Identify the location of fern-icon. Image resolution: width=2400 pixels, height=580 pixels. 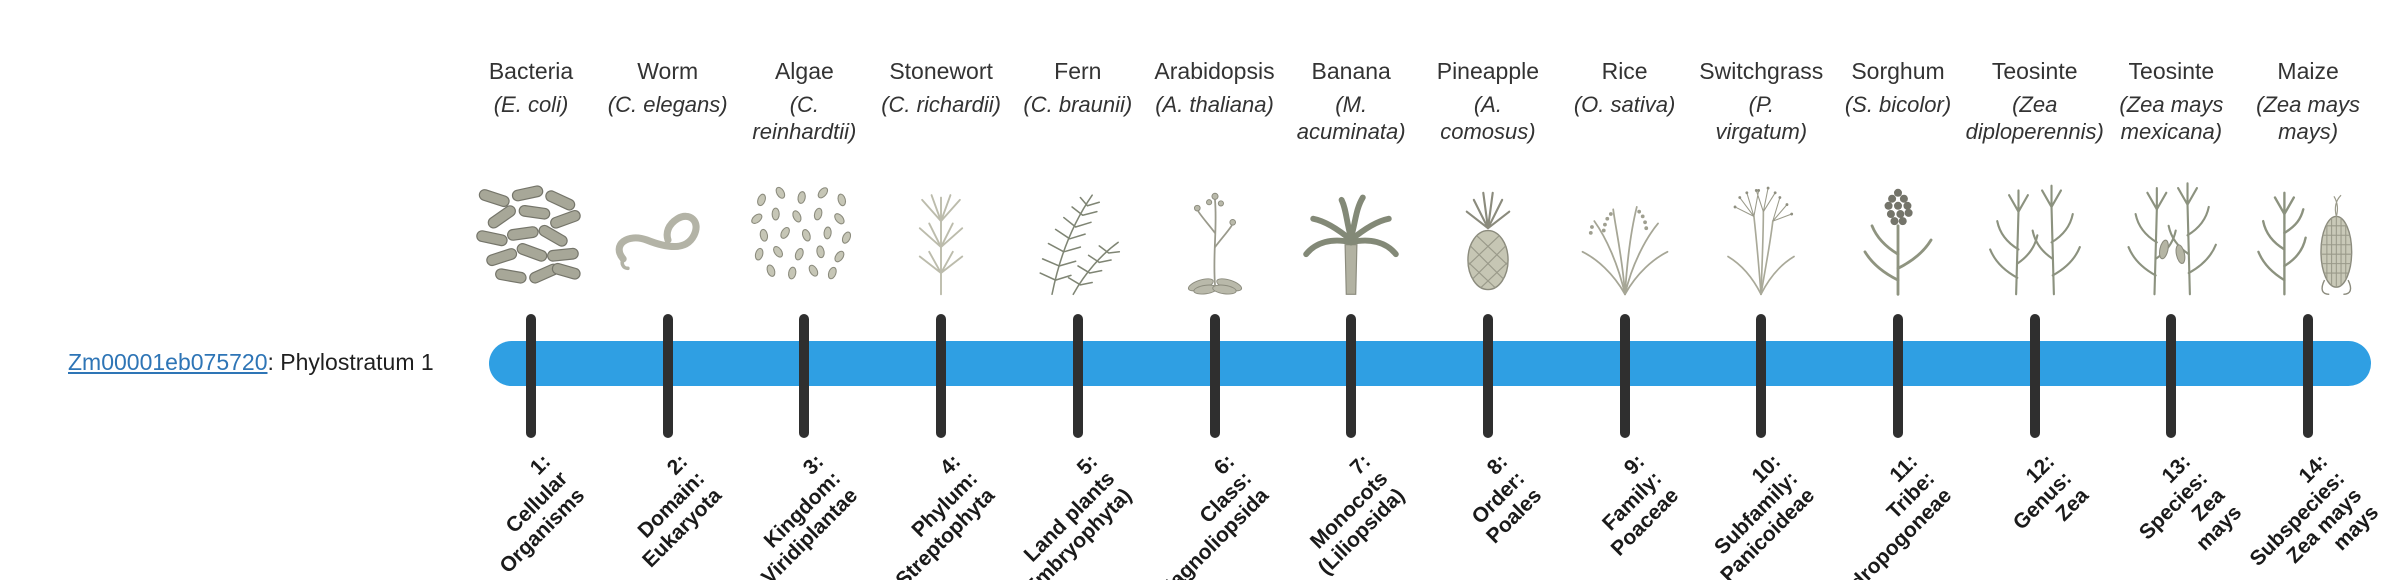
(1078, 237).